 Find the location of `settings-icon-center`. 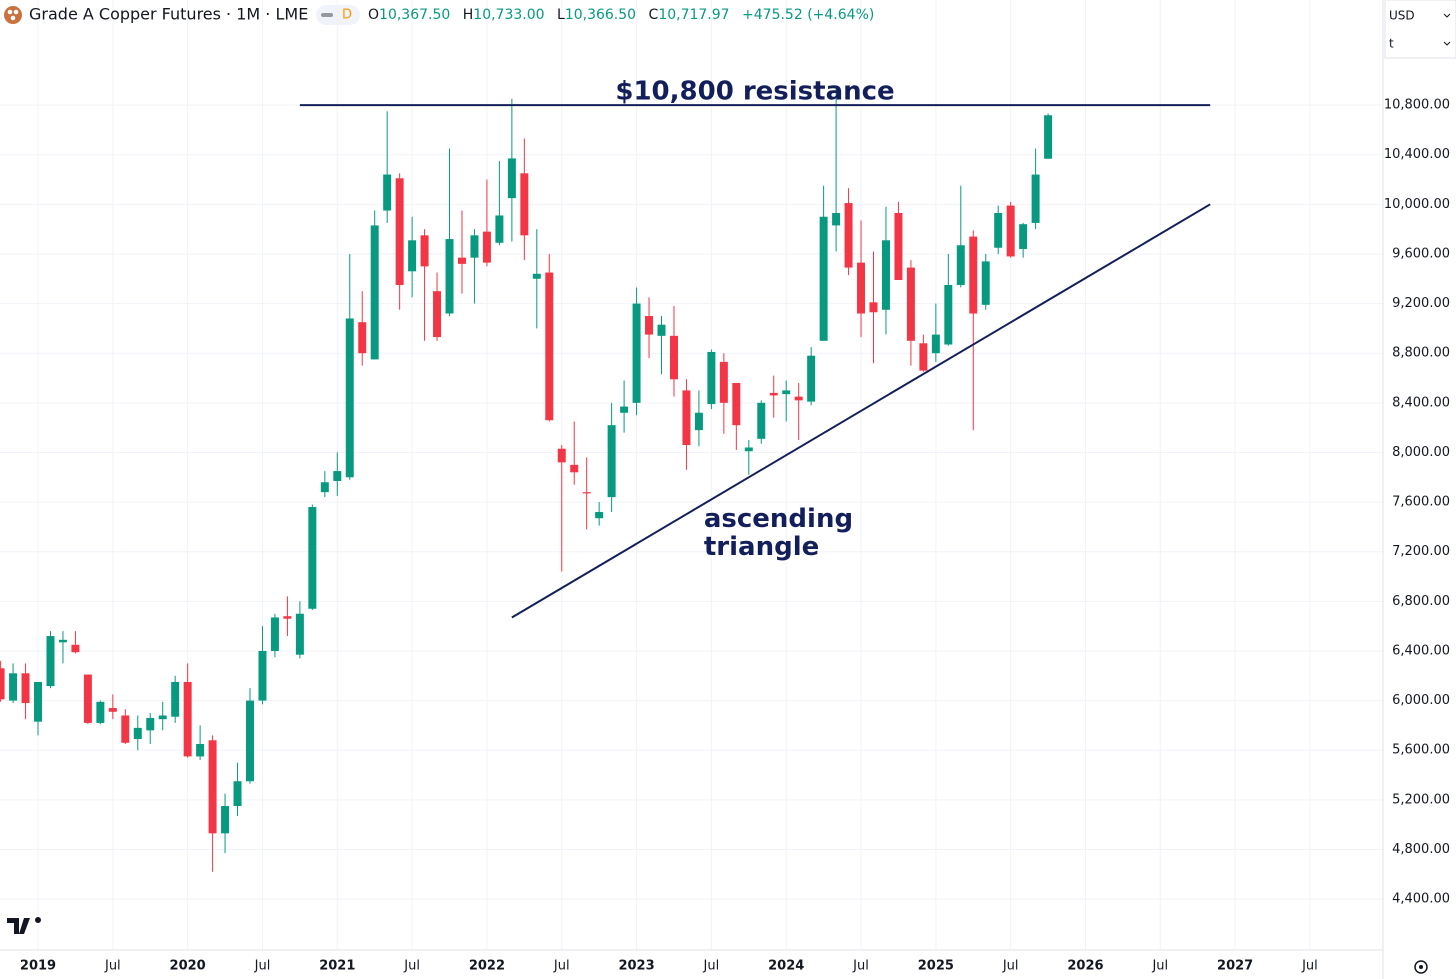

settings-icon-center is located at coordinates (1421, 967).